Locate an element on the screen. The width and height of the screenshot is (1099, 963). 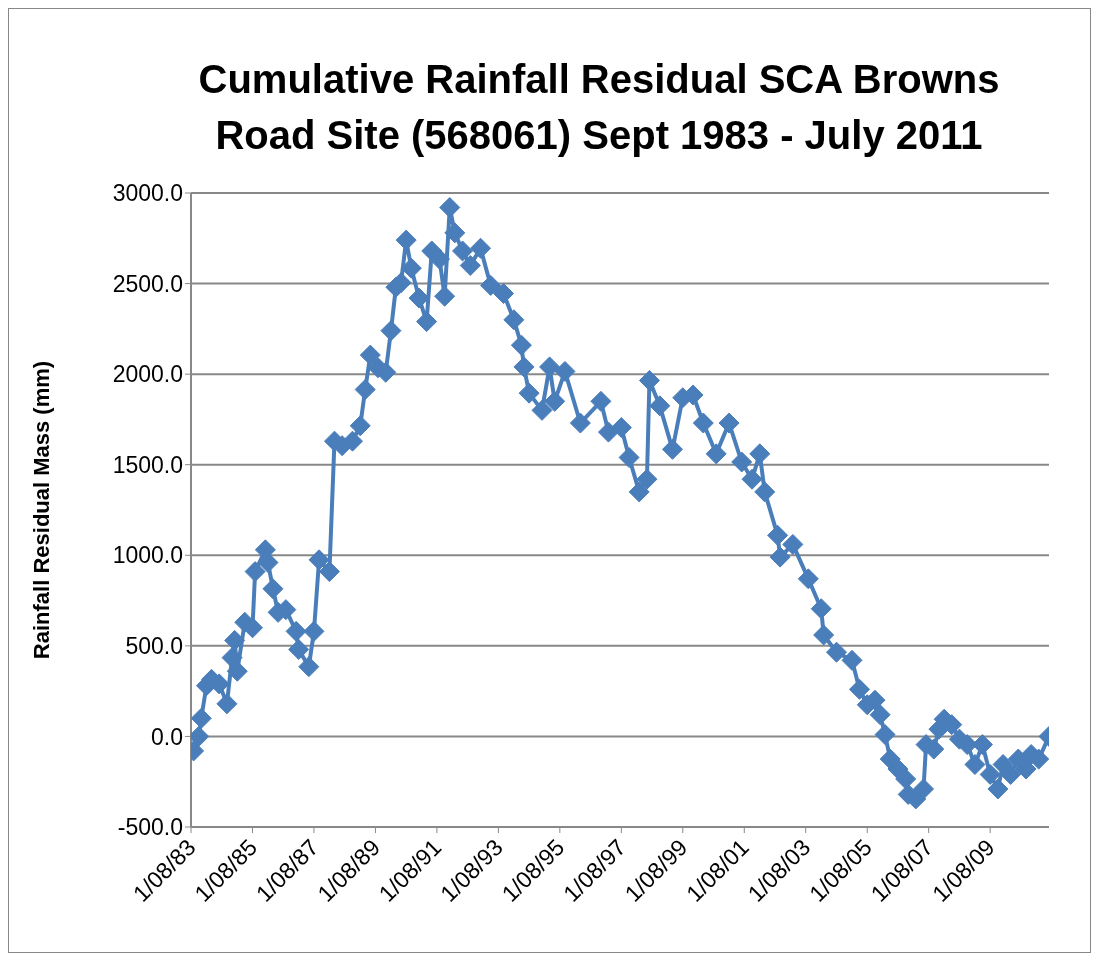
y-axis-title: Rainfall Residual Mass (mm) is located at coordinates (41, 510).